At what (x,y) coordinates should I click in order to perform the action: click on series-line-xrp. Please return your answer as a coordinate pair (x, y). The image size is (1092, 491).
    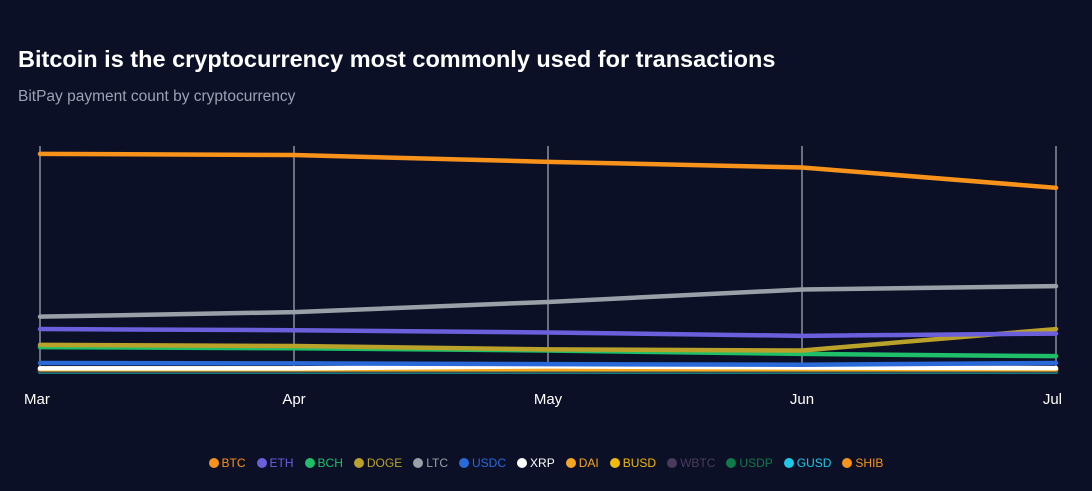
    Looking at the image, I should click on (548, 367).